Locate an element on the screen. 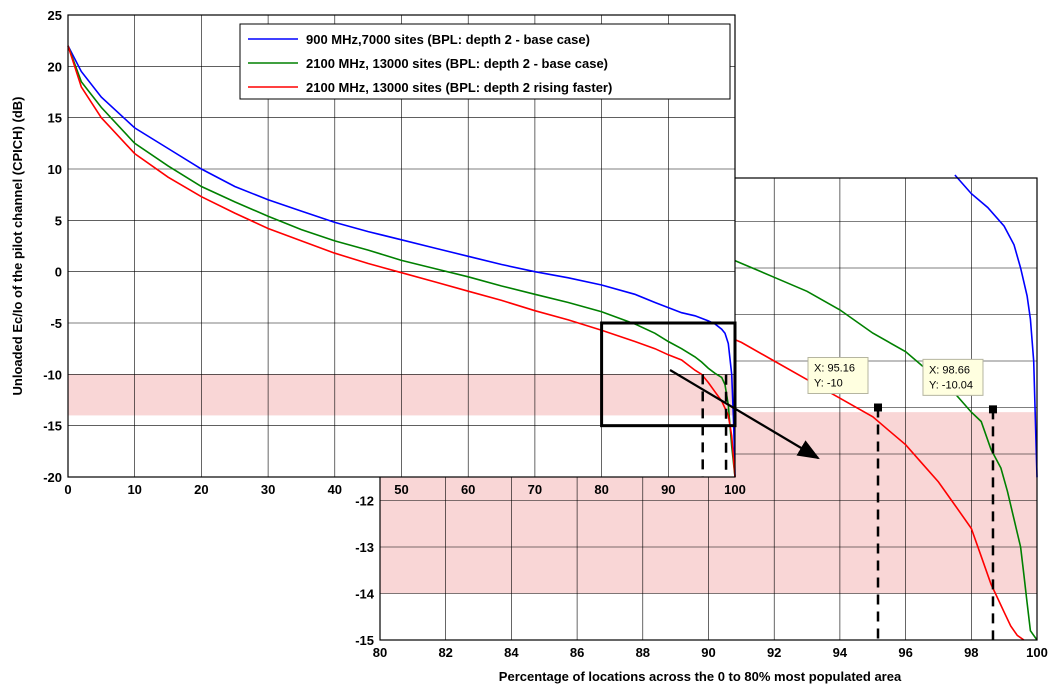 The width and height of the screenshot is (1052, 687). zoom-y-tick-label: -14 is located at coordinates (365, 594).